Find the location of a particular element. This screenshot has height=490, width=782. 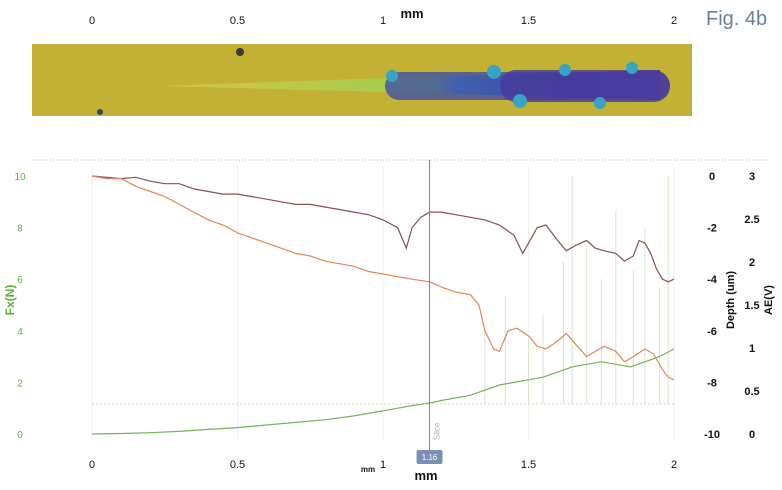

y-ae-tick-label: 2 is located at coordinates (752, 263).